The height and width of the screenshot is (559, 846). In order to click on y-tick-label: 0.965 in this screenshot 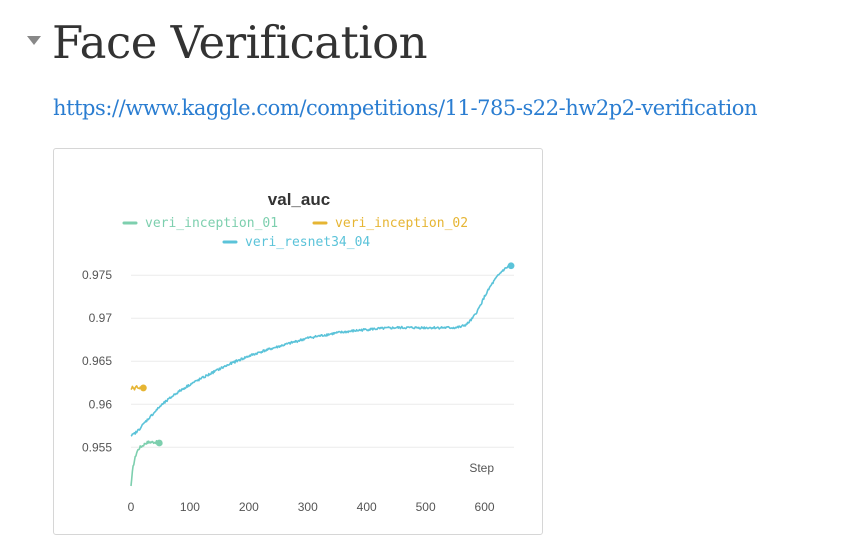, I will do `click(97, 361)`.